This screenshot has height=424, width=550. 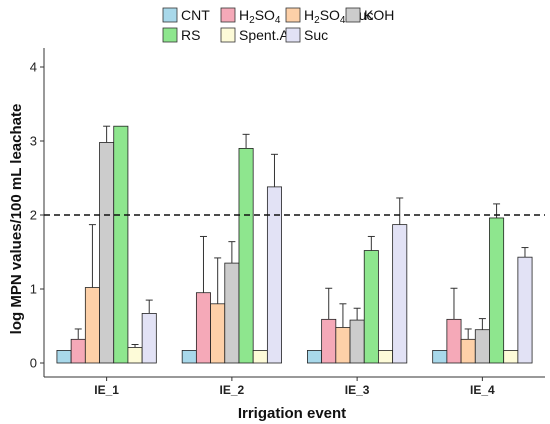 I want to click on legend-label: KOH, so click(x=379, y=15).